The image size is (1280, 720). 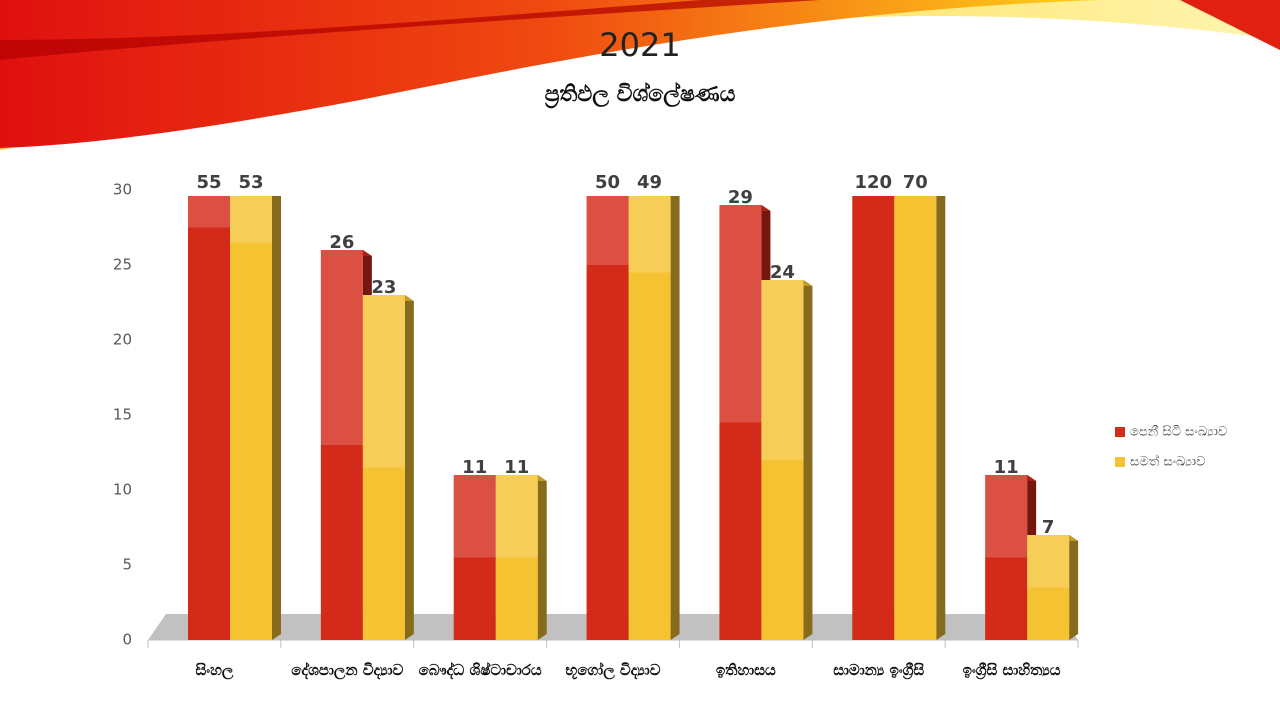 What do you see at coordinates (480, 670) in the screenshot?
I see `x-tick-label: බෞද්ධ ශිෂ්ටාචාරය` at bounding box center [480, 670].